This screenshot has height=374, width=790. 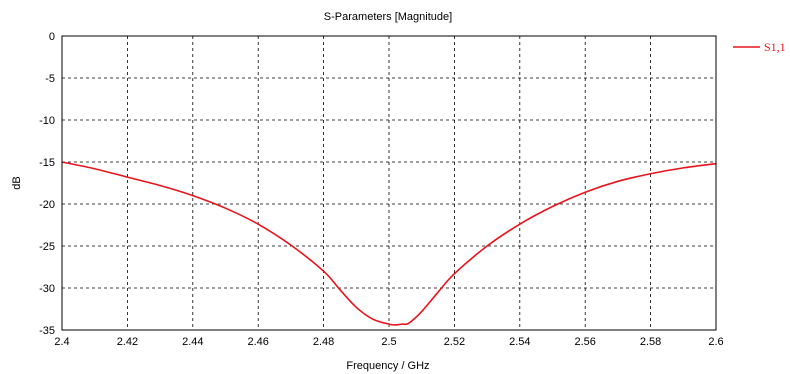 What do you see at coordinates (47, 163) in the screenshot?
I see `y-tick-label: -15` at bounding box center [47, 163].